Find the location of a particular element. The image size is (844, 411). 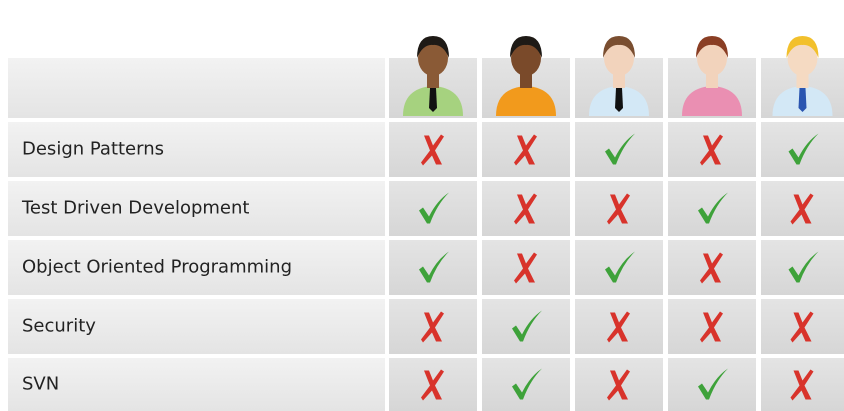

header-label-cell is located at coordinates (196, 88).